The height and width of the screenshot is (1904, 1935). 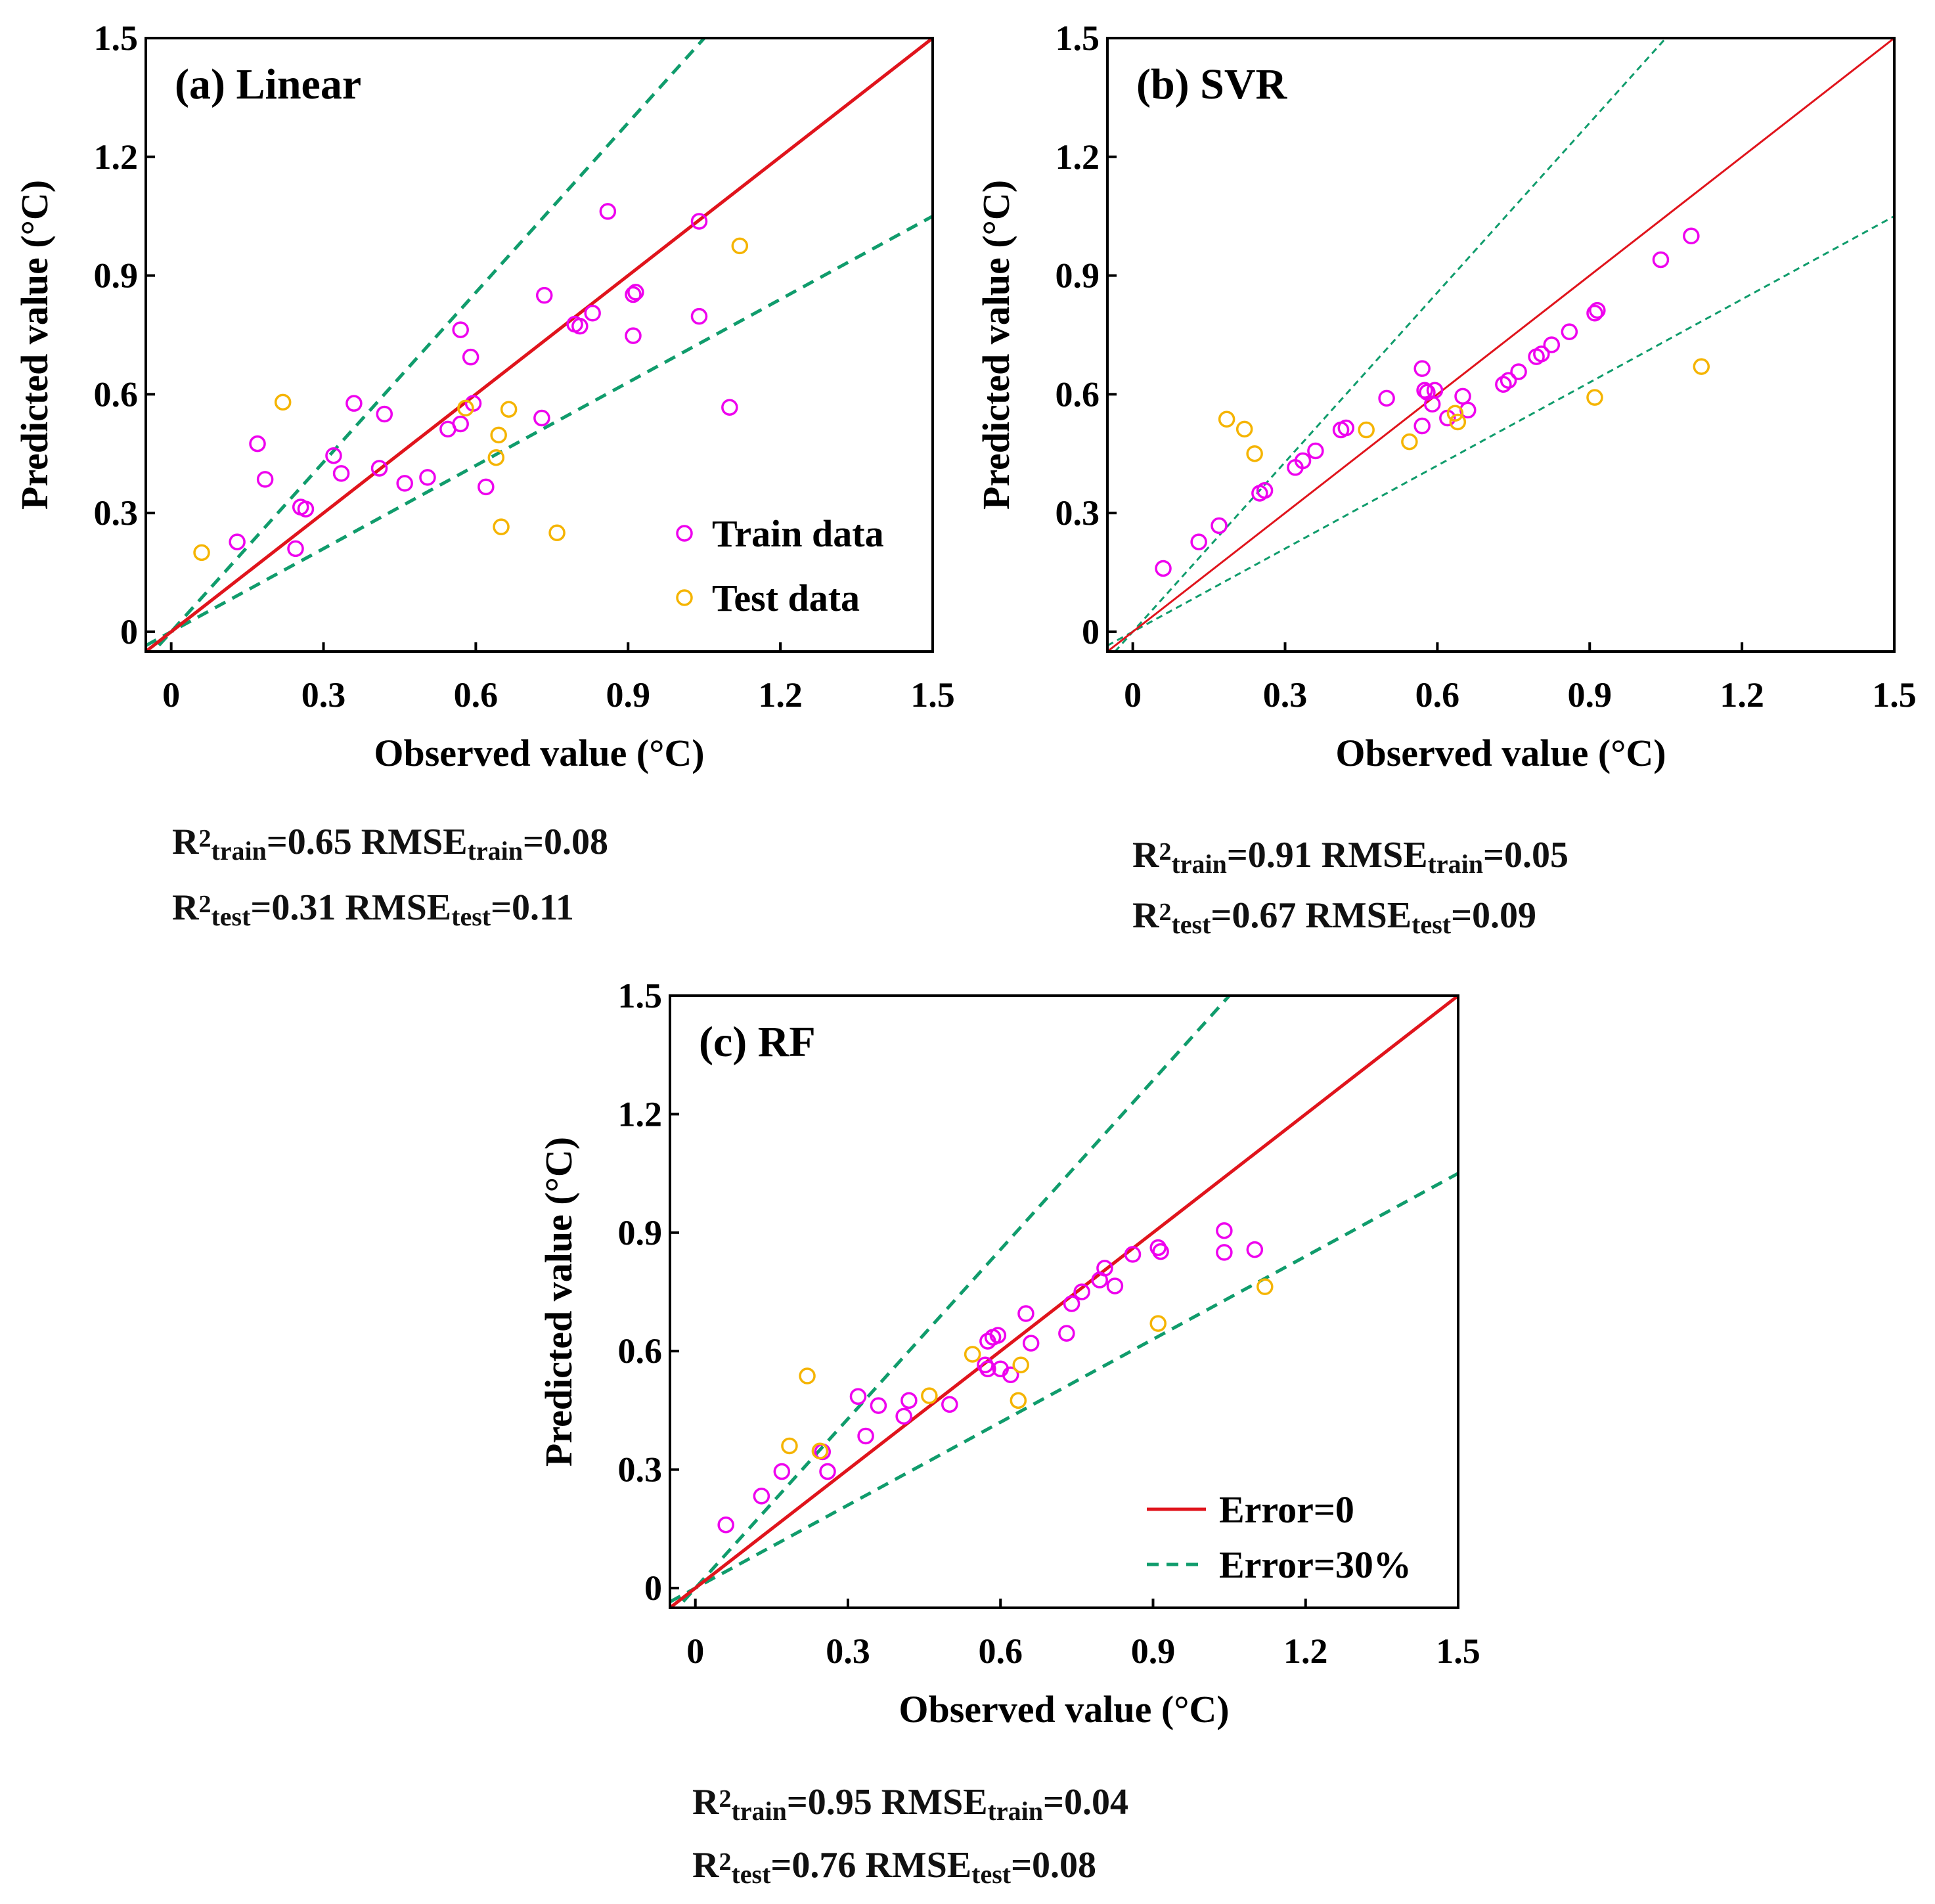 What do you see at coordinates (786, 598) in the screenshot?
I see `legend-label: Test data` at bounding box center [786, 598].